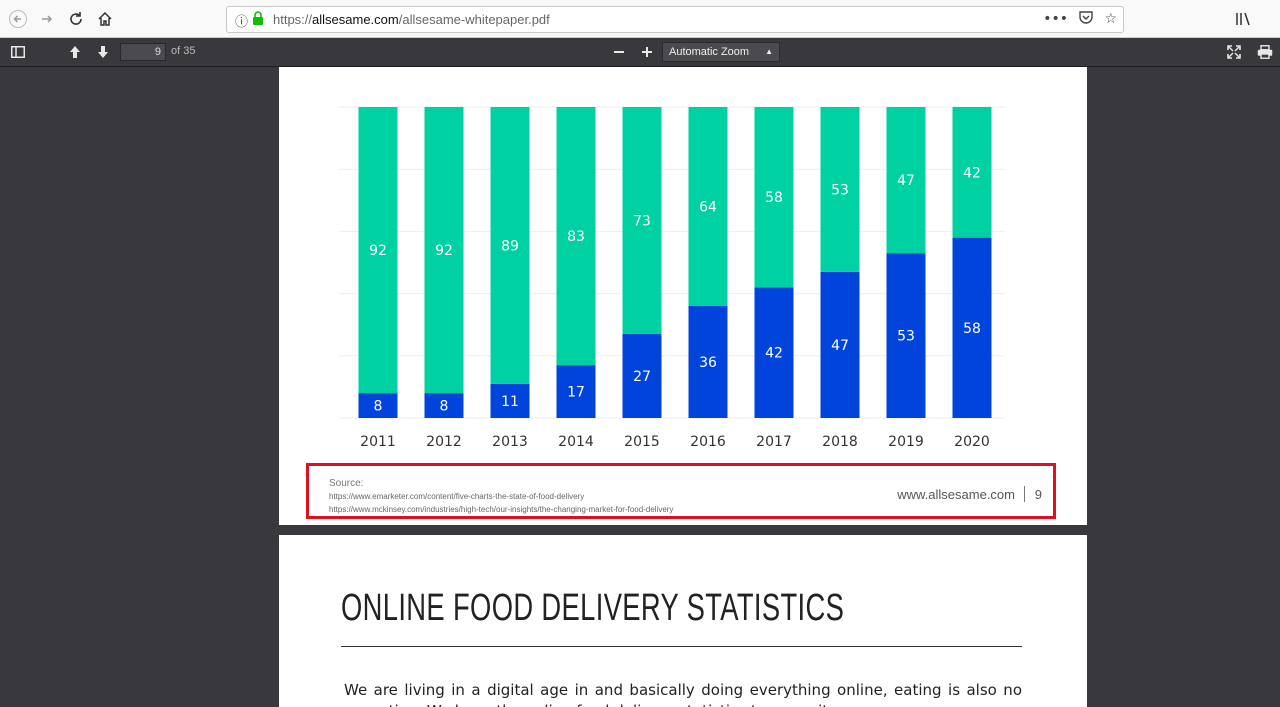 The width and height of the screenshot is (1280, 707). Describe the element at coordinates (1234, 52) in the screenshot. I see `presentation-mode-icon` at that location.